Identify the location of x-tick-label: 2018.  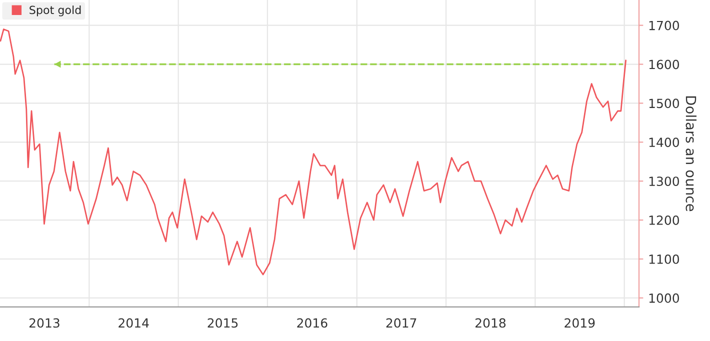
(490, 323).